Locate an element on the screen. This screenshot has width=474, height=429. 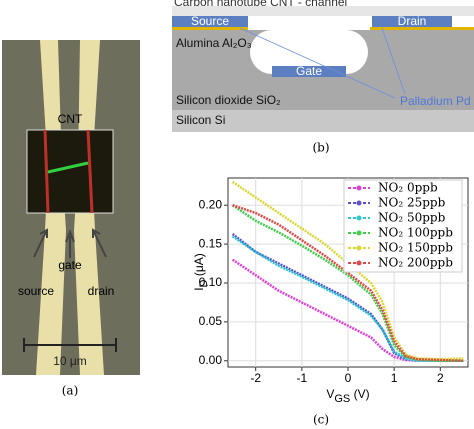
x-axis-title: VGS (V) is located at coordinates (347, 396).